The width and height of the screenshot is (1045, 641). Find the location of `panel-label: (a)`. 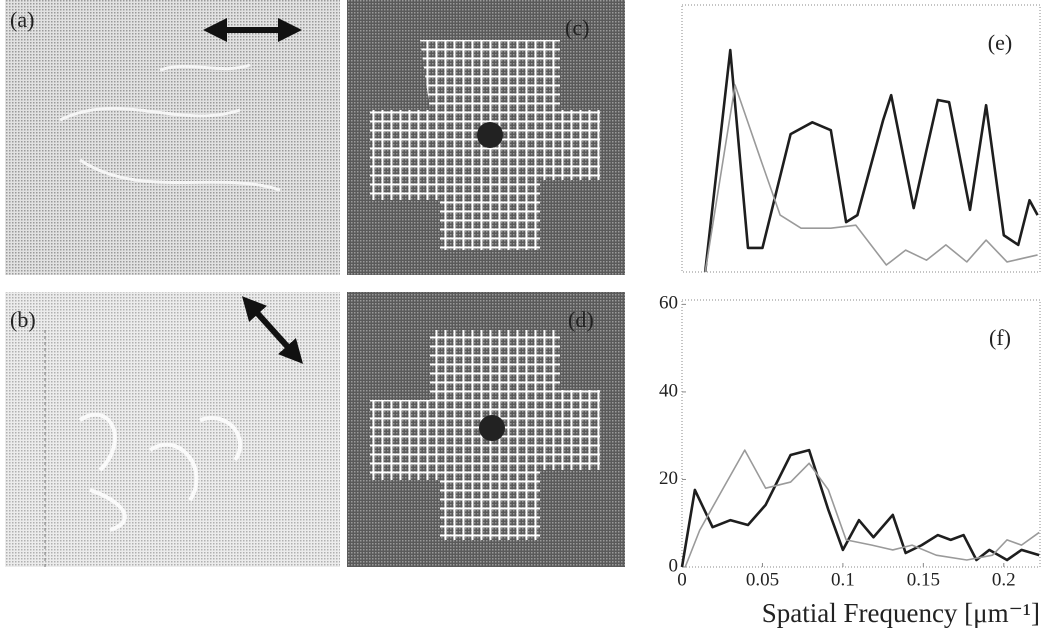

panel-label: (a) is located at coordinates (22, 19).